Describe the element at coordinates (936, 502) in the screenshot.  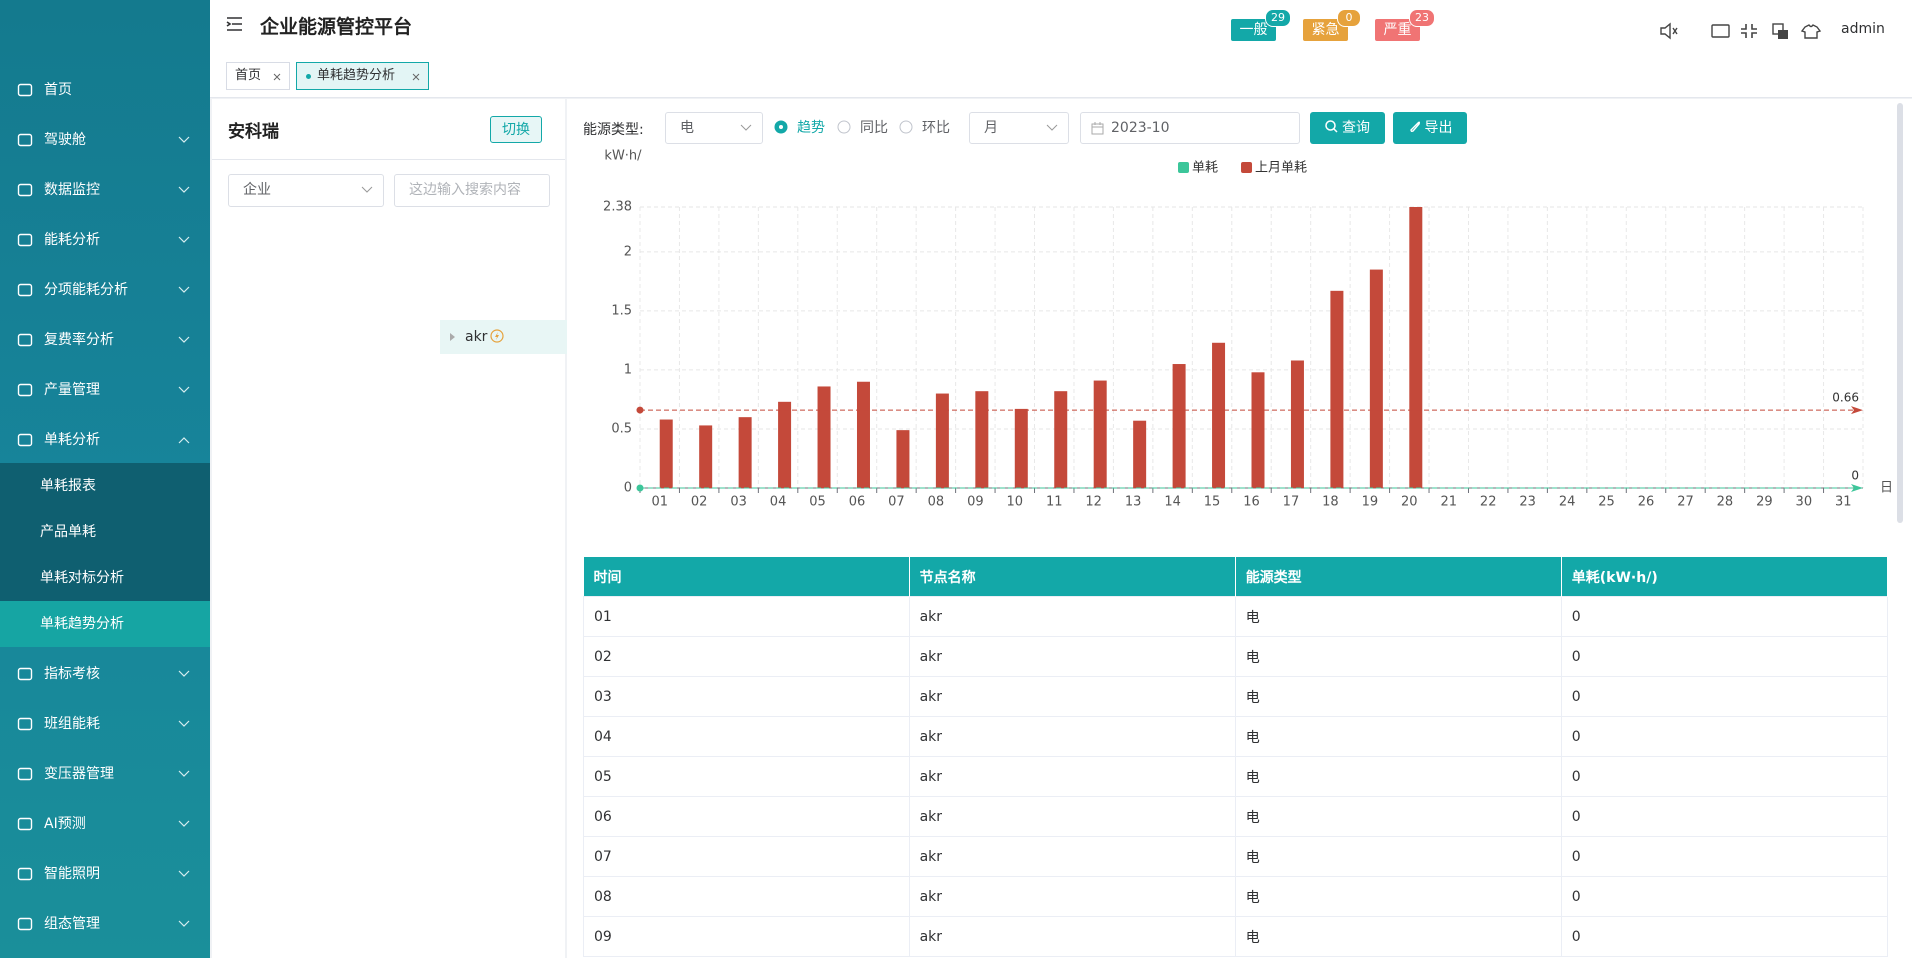
I see `x-tick-label: 08` at that location.